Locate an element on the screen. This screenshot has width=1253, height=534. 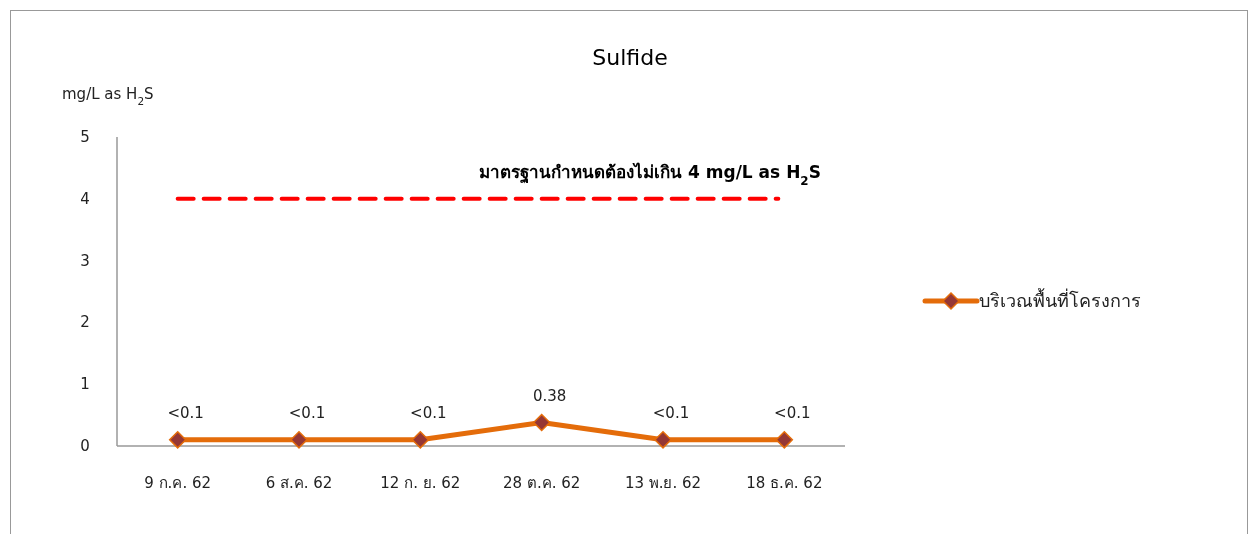
y-tick-label: 4 is located at coordinates (85, 198).